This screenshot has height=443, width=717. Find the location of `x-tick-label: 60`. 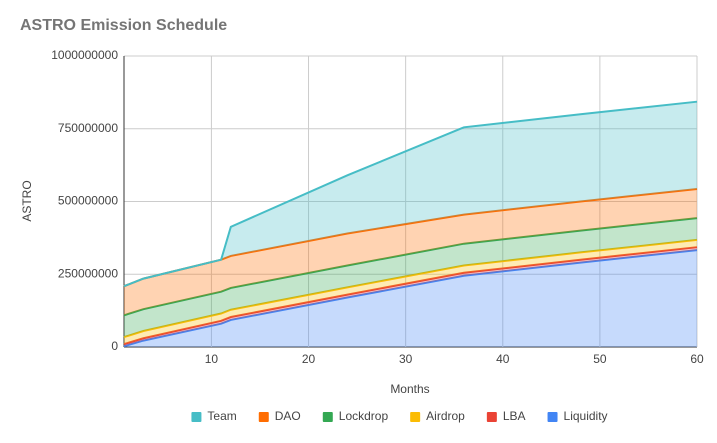

x-tick-label: 60 is located at coordinates (697, 359).